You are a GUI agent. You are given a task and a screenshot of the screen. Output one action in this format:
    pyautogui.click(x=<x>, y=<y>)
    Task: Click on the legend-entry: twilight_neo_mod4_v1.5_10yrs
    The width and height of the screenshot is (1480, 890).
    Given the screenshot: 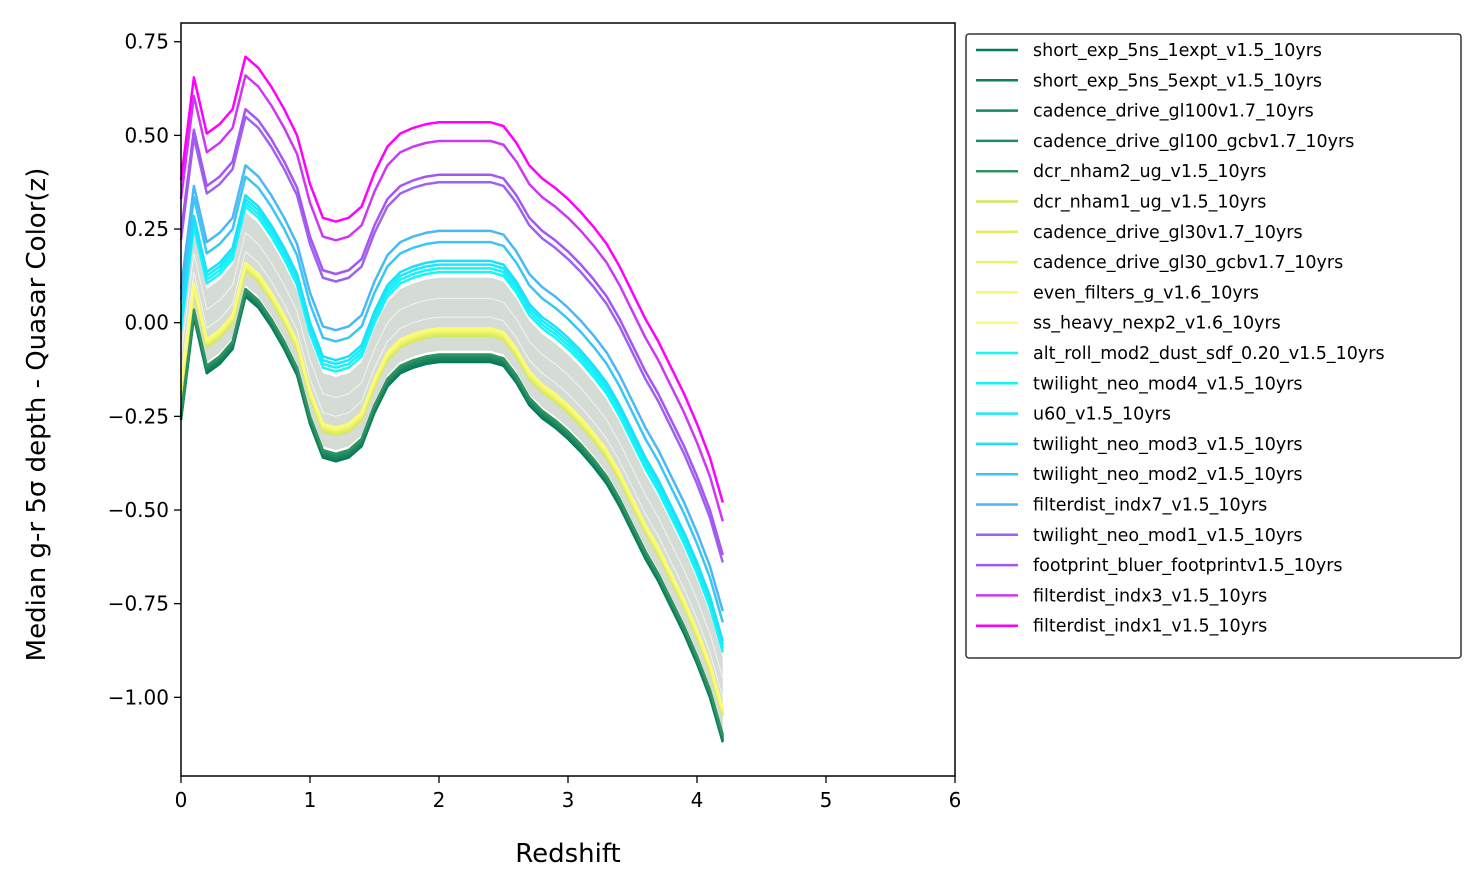 What is the action you would take?
    pyautogui.click(x=1139, y=384)
    